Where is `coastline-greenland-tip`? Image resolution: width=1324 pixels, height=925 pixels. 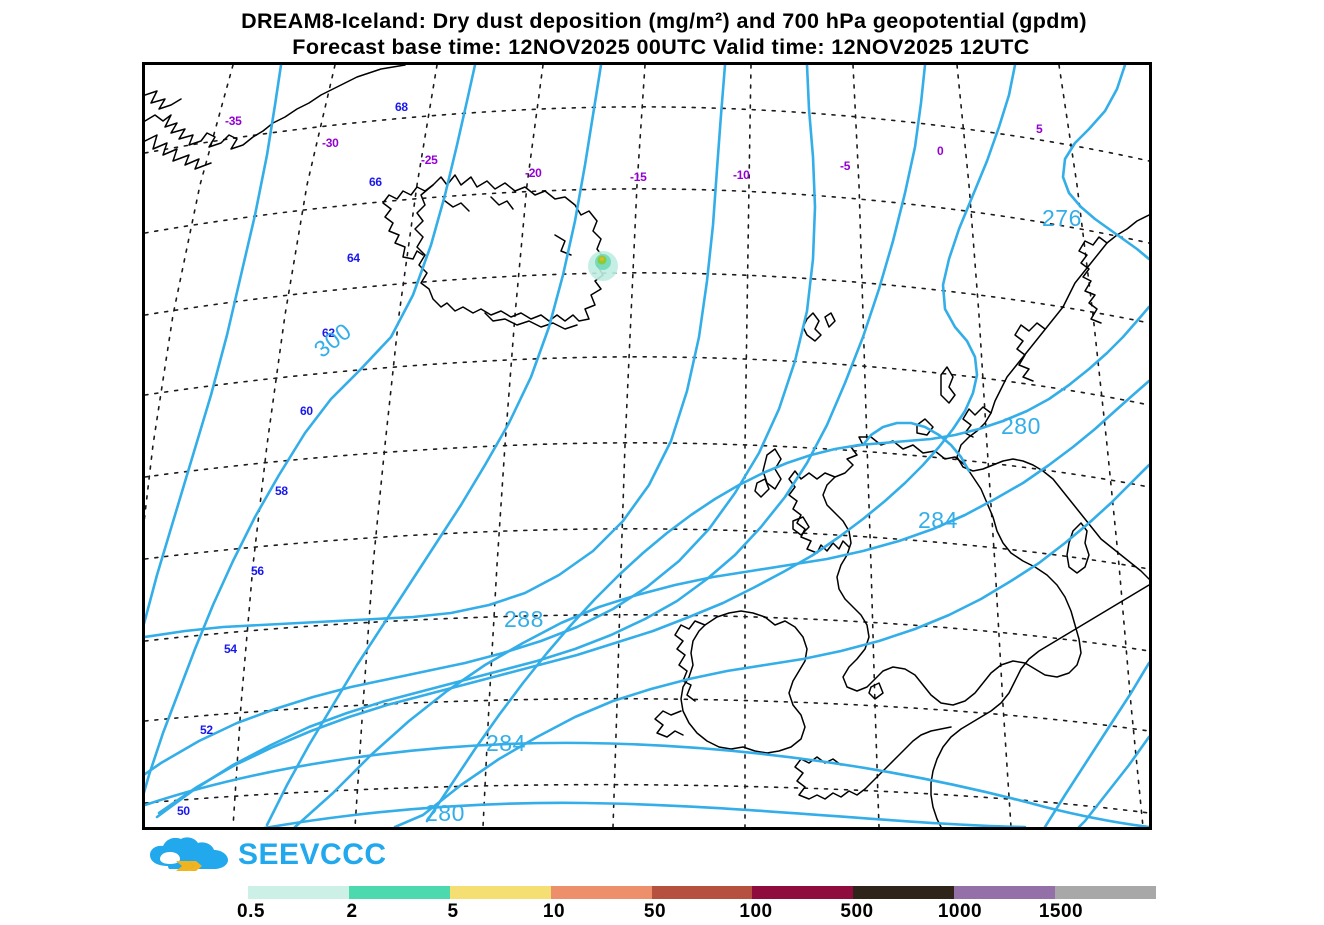
coastline-greenland-tip is located at coordinates (163, 100).